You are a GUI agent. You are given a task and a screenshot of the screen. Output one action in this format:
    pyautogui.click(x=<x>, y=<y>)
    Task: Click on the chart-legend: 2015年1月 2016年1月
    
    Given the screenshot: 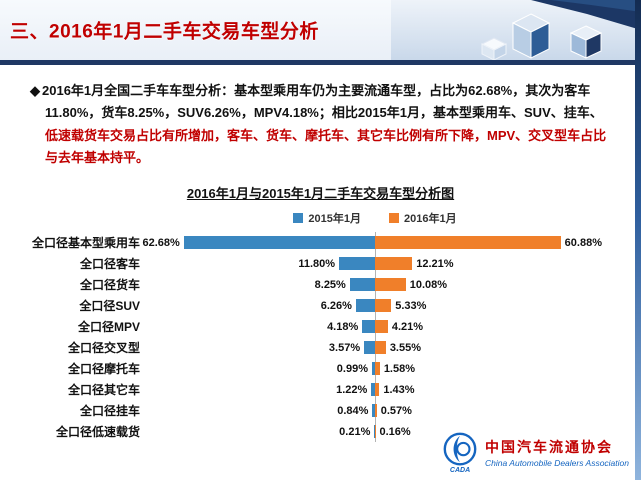 What is the action you would take?
    pyautogui.click(x=375, y=218)
    